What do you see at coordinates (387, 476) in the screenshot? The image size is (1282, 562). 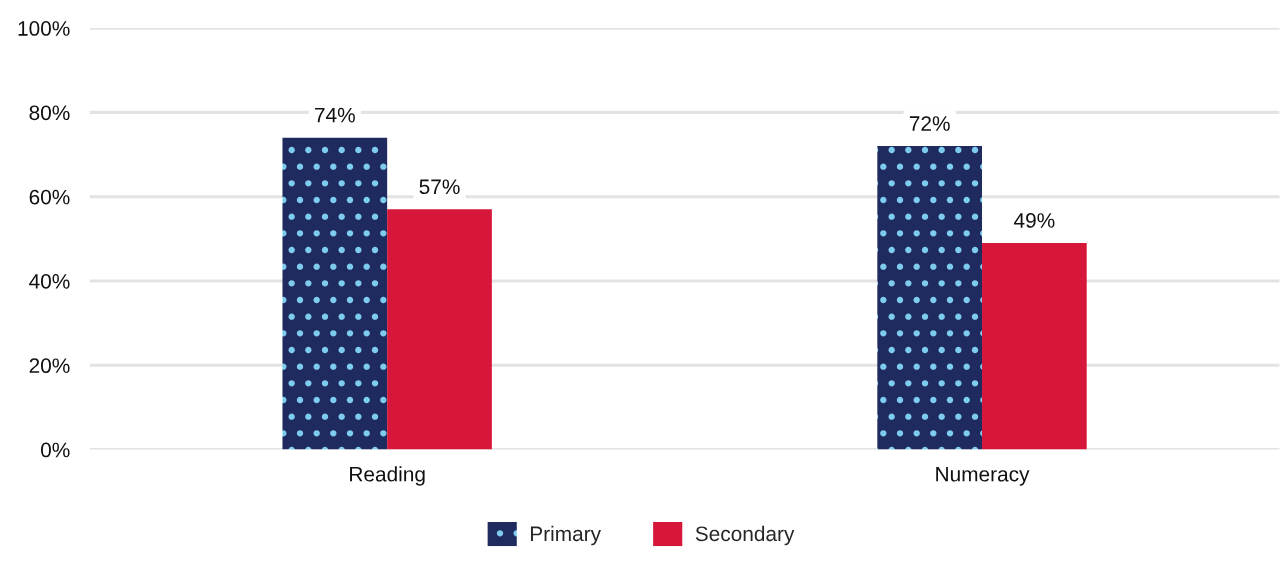 I see `x-tick-label: Reading` at bounding box center [387, 476].